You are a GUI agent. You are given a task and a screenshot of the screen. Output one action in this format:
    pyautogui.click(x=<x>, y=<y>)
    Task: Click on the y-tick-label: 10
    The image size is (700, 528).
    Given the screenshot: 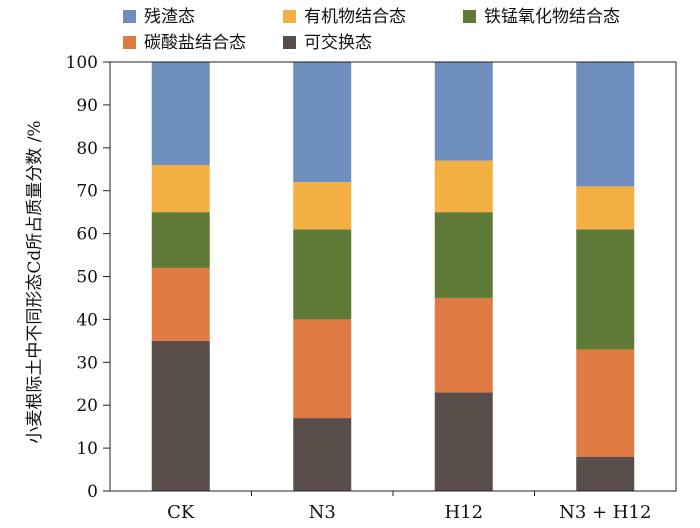 What is the action you would take?
    pyautogui.click(x=87, y=449)
    